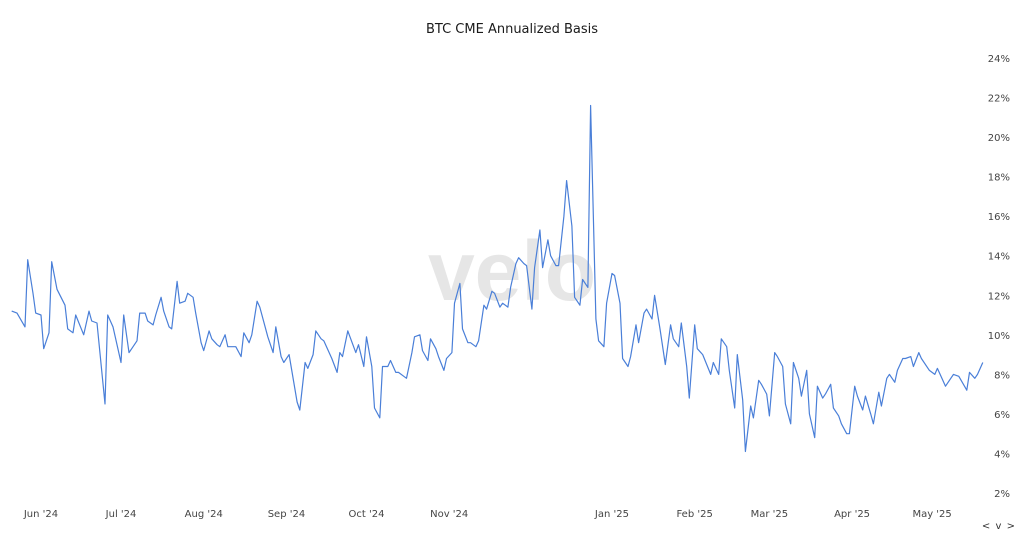  I want to click on x-tick-label: Sep '24, so click(287, 514).